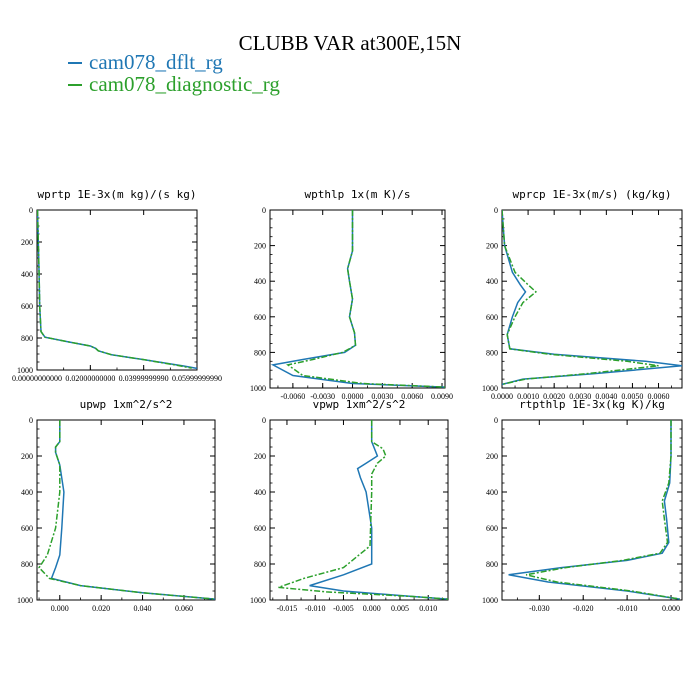 This screenshot has width=700, height=700. I want to click on x-tick-label: -0.015, so click(287, 608).